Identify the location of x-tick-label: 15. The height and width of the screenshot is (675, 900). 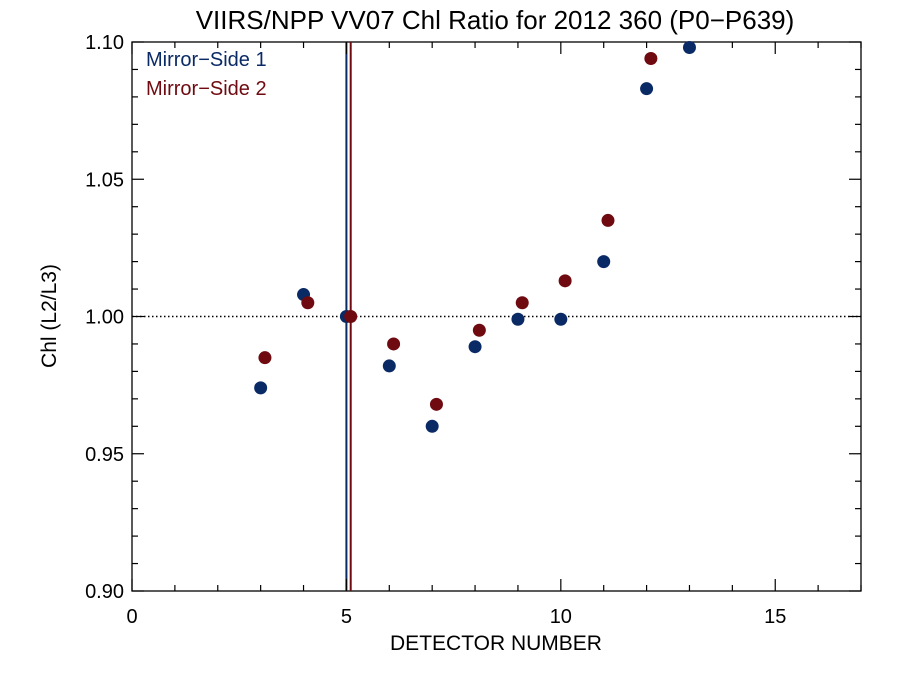
(775, 617).